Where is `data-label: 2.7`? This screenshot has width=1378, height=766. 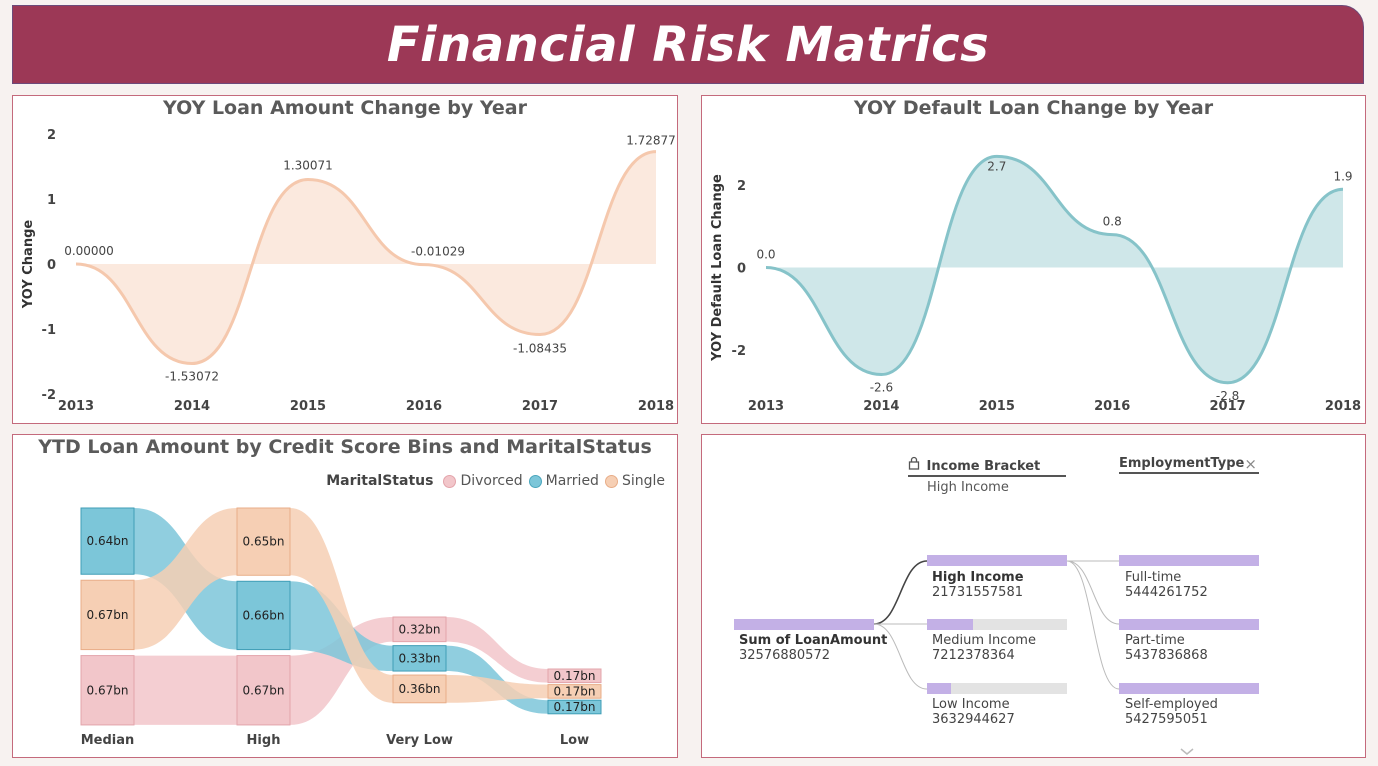
data-label: 2.7 is located at coordinates (996, 166).